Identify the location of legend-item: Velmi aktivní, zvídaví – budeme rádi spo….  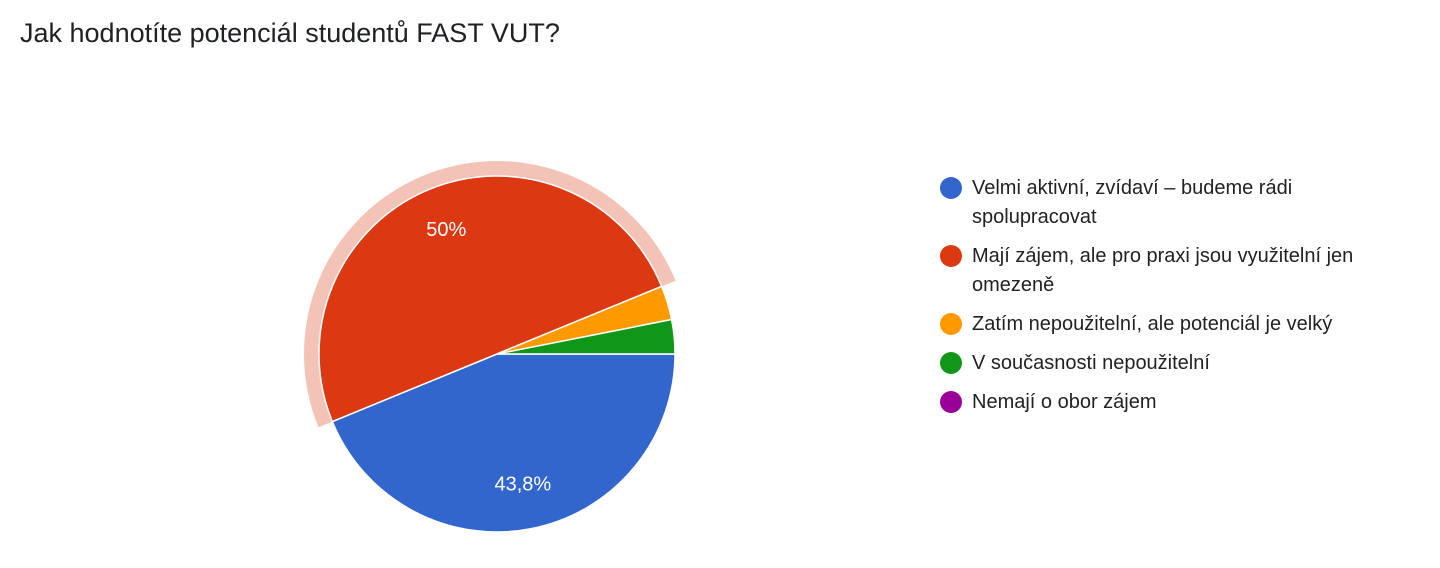
(1175, 203).